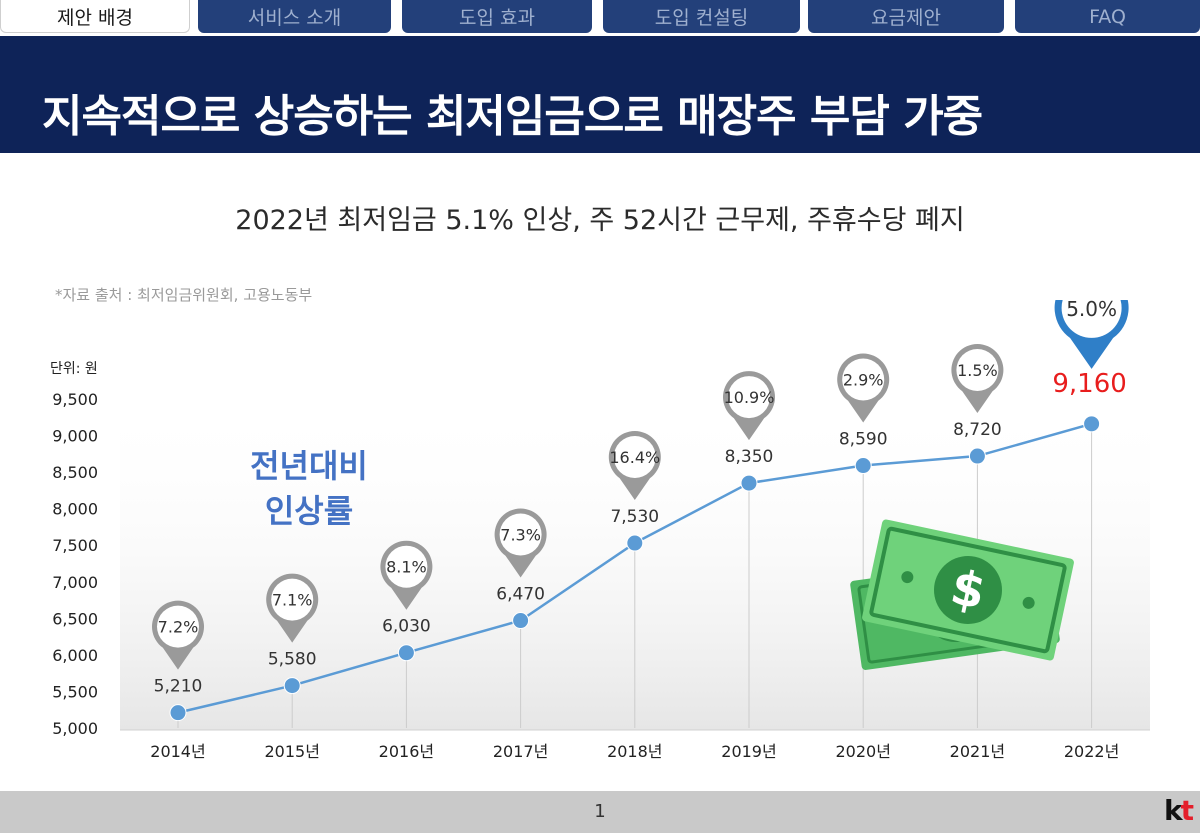 The height and width of the screenshot is (833, 1200). I want to click on y-tick-label: 5,500, so click(75, 691).